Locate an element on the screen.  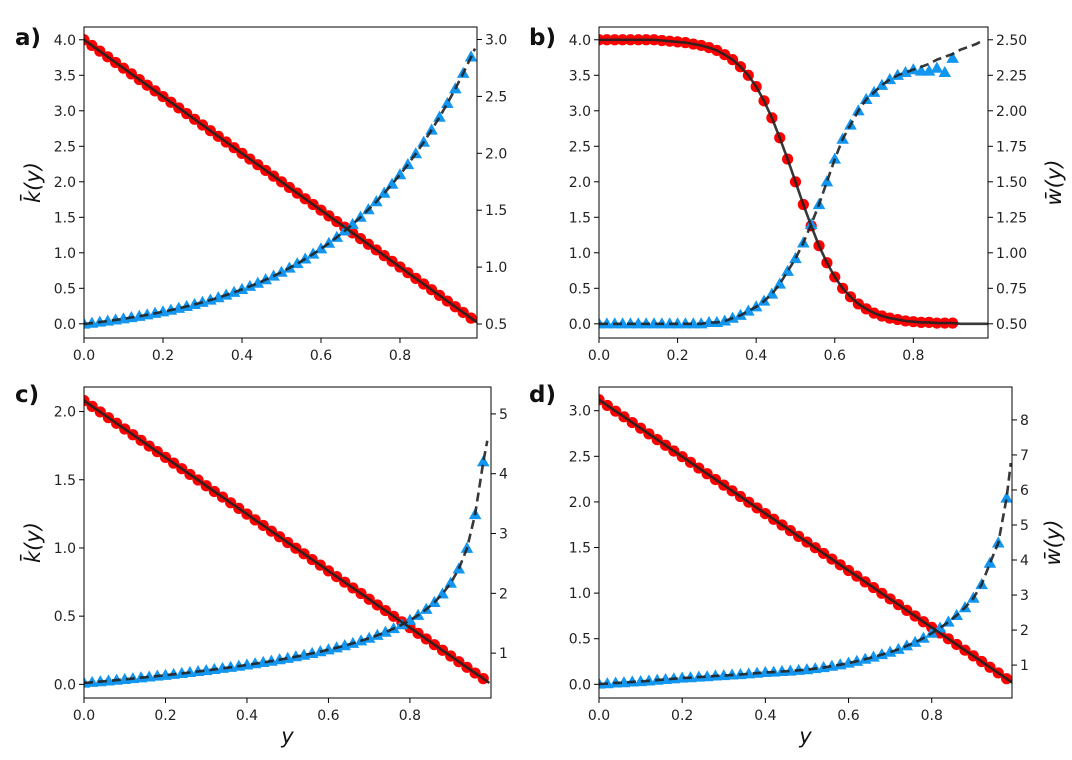
y-right-tick-label: 1.00 is located at coordinates (1011, 254).